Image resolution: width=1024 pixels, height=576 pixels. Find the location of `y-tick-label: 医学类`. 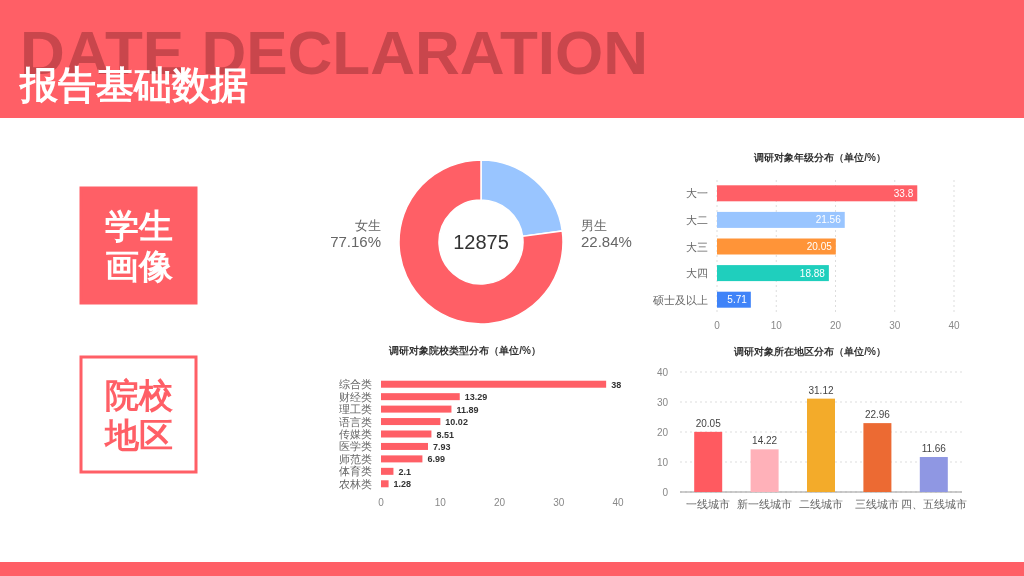

y-tick-label: 医学类 is located at coordinates (355, 446).